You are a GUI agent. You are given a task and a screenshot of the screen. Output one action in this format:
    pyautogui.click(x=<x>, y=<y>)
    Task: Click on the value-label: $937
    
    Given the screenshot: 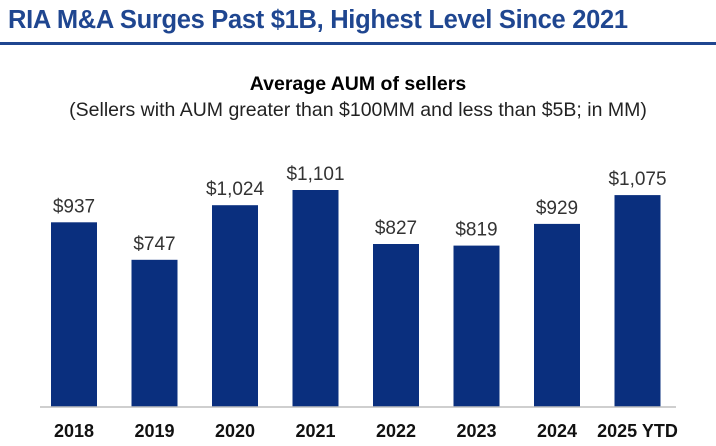 What is the action you would take?
    pyautogui.click(x=74, y=206)
    